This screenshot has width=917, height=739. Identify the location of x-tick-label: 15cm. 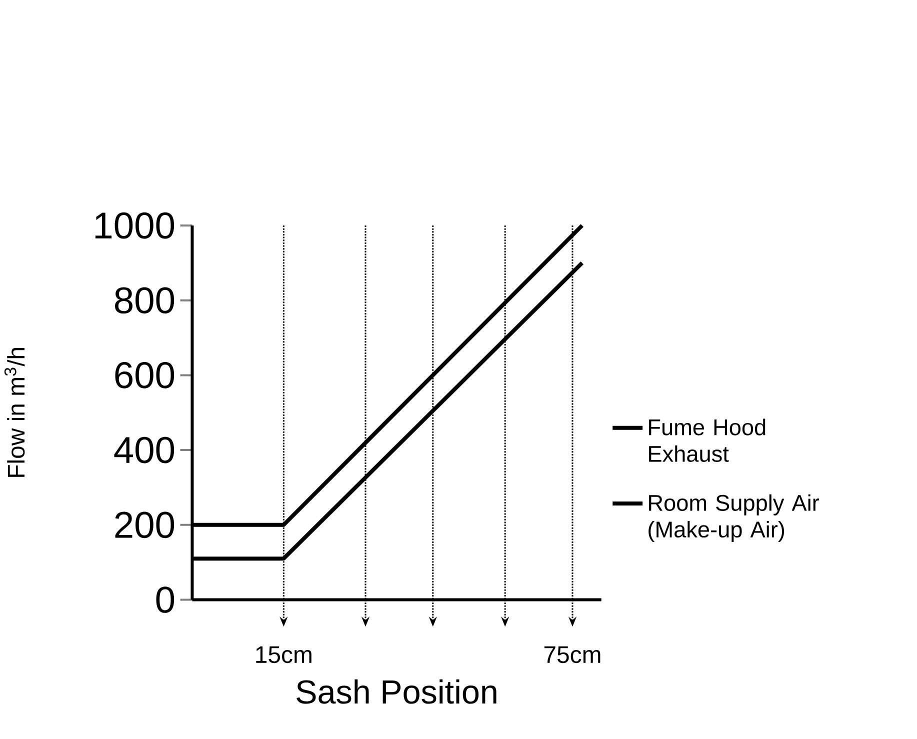
(284, 654).